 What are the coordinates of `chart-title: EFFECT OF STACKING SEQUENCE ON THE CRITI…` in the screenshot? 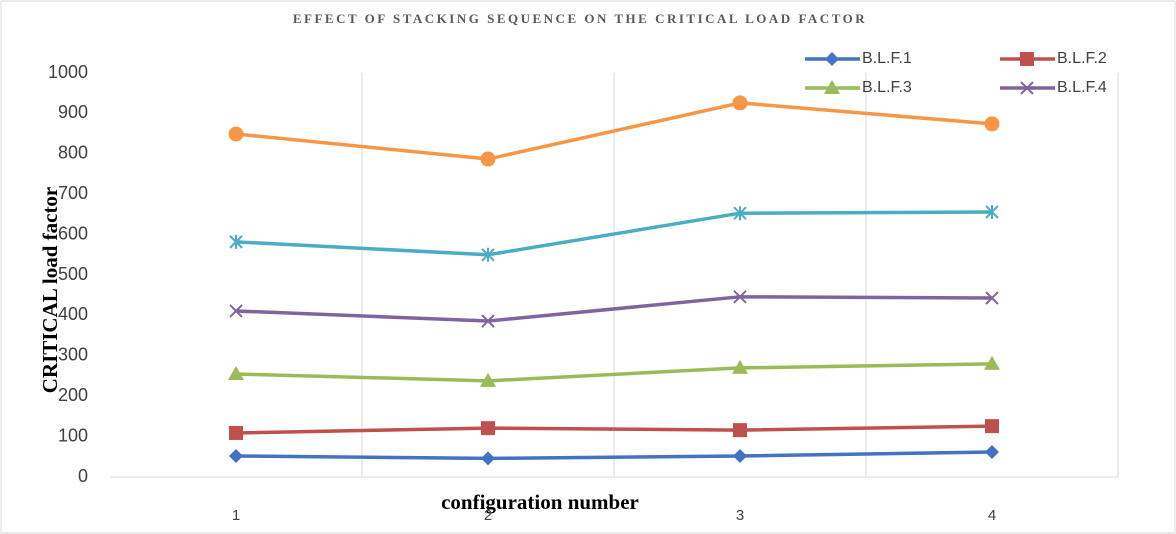 It's located at (580, 18).